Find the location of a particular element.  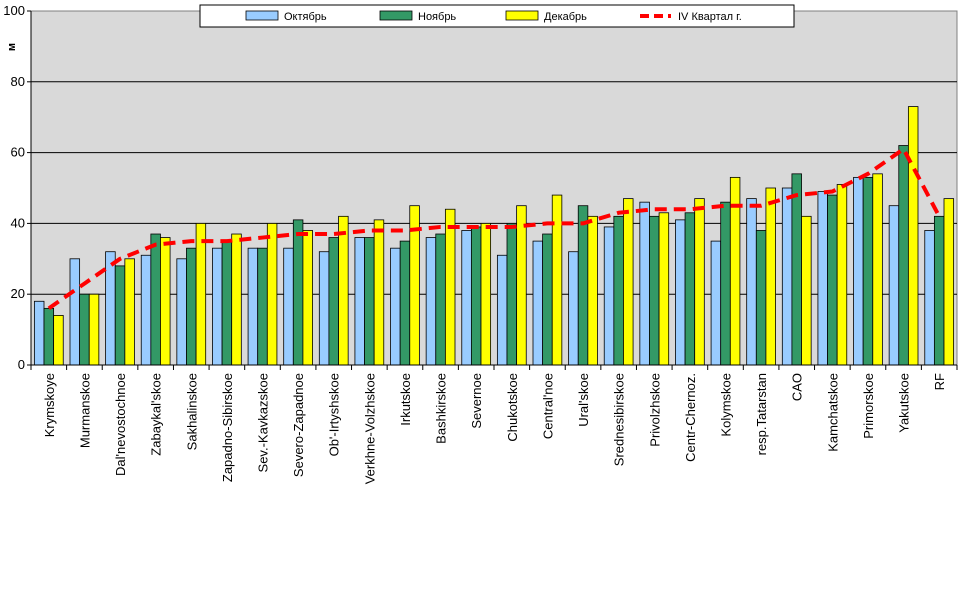

category-label: Kolymskoe is located at coordinates (726, 405).